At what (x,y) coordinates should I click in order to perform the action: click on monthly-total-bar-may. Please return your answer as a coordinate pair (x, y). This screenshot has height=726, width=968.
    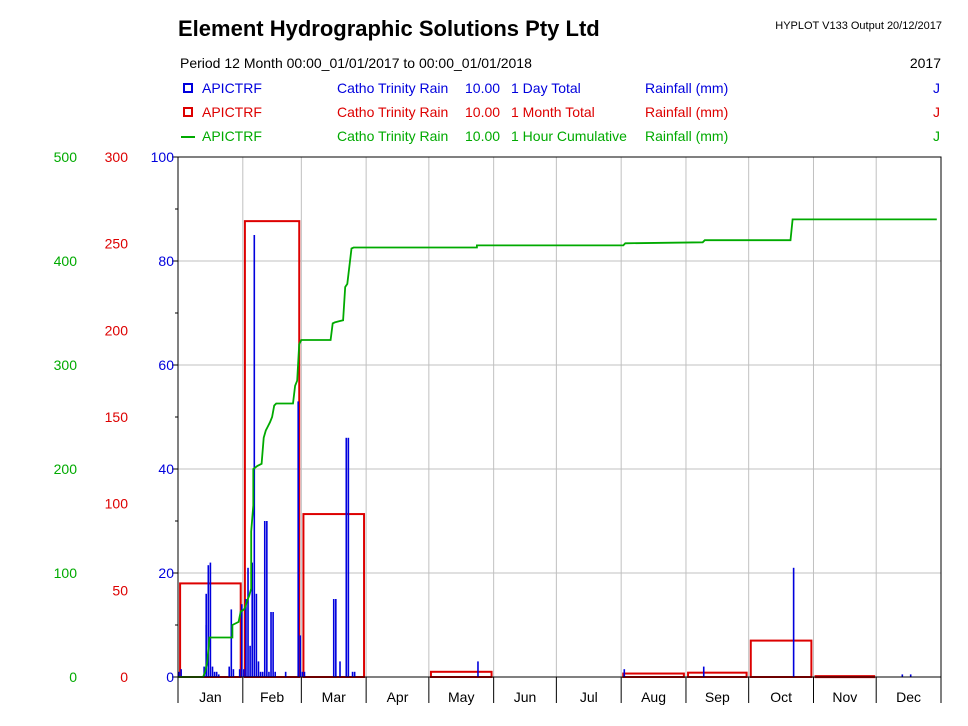
    Looking at the image, I should click on (461, 674).